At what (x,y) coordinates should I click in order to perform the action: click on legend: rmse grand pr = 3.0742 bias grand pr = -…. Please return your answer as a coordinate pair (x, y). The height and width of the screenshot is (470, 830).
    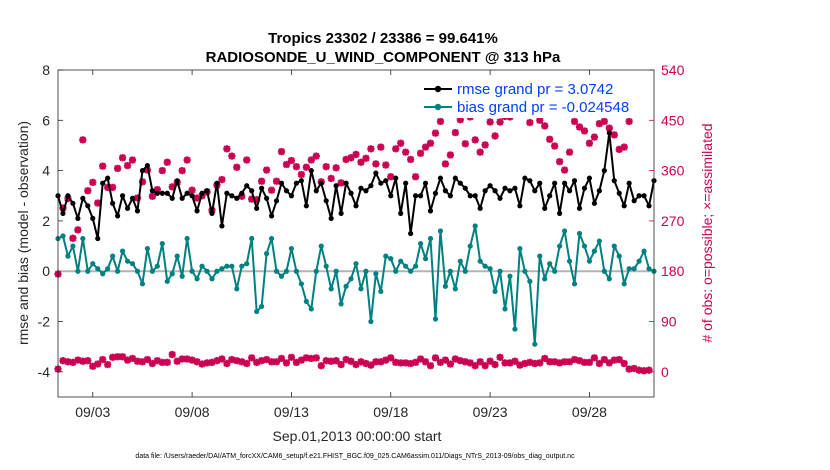
    Looking at the image, I should click on (533, 98).